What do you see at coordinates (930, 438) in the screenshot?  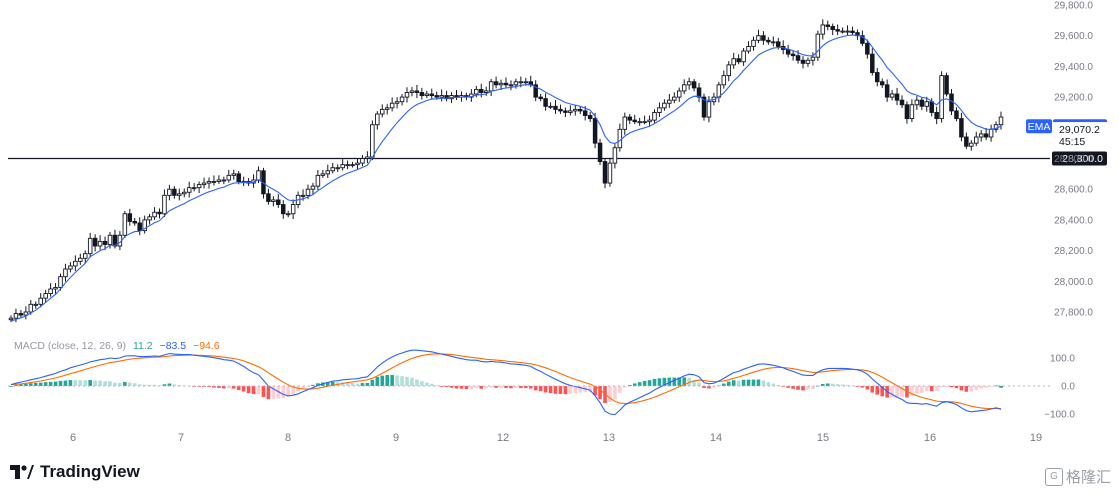 I see `time-tick-label: 16` at bounding box center [930, 438].